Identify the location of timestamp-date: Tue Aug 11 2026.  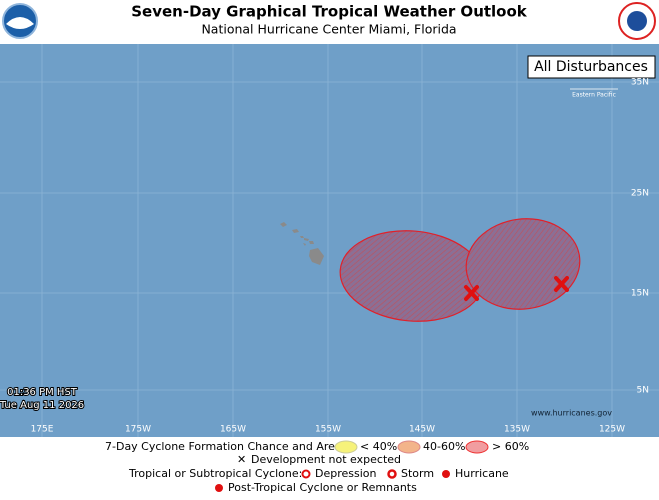
(42, 405).